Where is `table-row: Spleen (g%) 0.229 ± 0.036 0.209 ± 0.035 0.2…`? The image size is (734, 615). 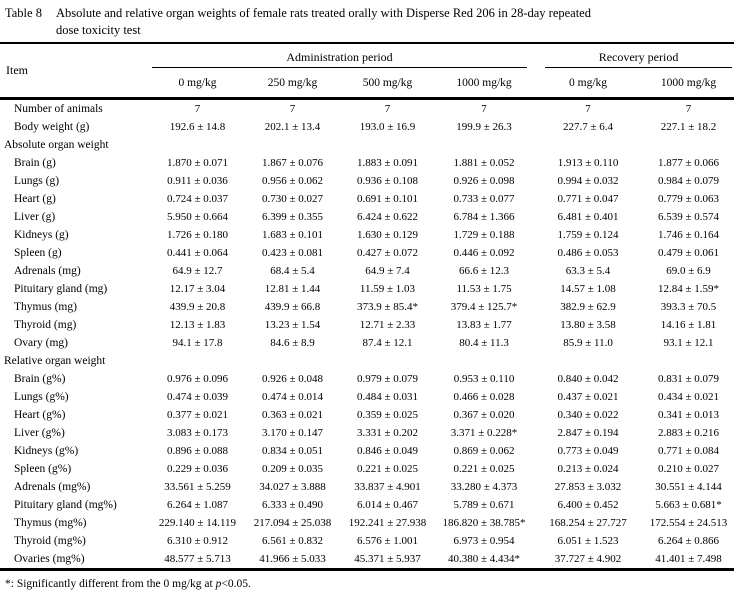 table-row: Spleen (g%) 0.229 ± 0.036 0.209 ± 0.035 0.2… is located at coordinates (367, 469).